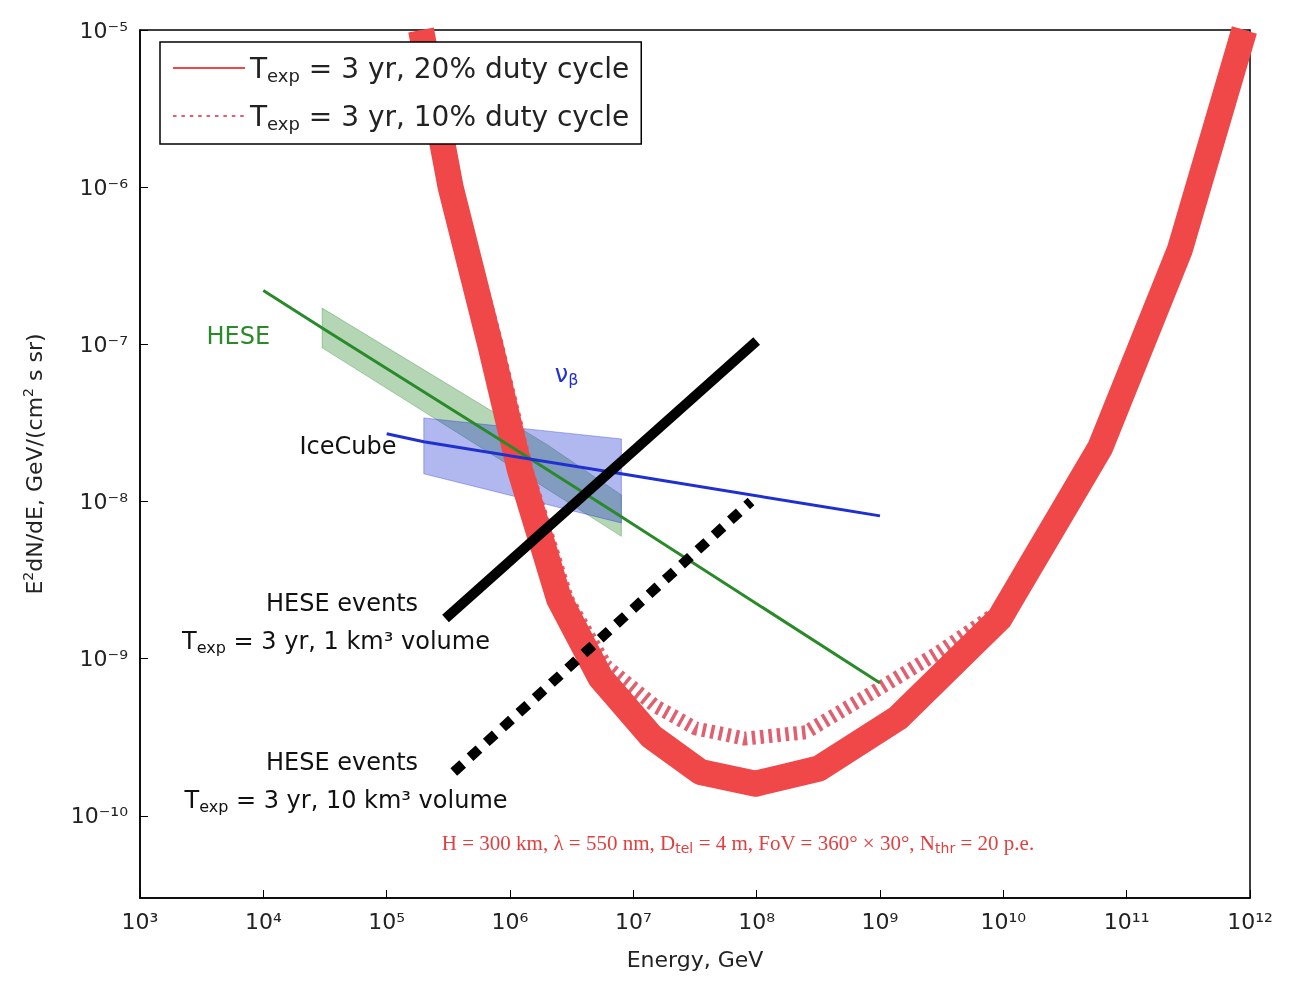 This screenshot has width=1299, height=984. I want to click on x-tick-label: 10¹⁰, so click(1003, 921).